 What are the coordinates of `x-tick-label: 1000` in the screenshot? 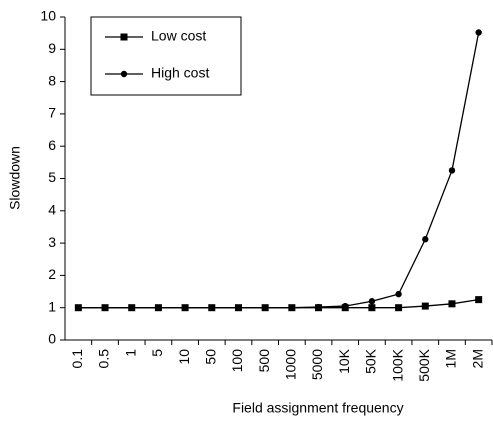 It's located at (291, 364).